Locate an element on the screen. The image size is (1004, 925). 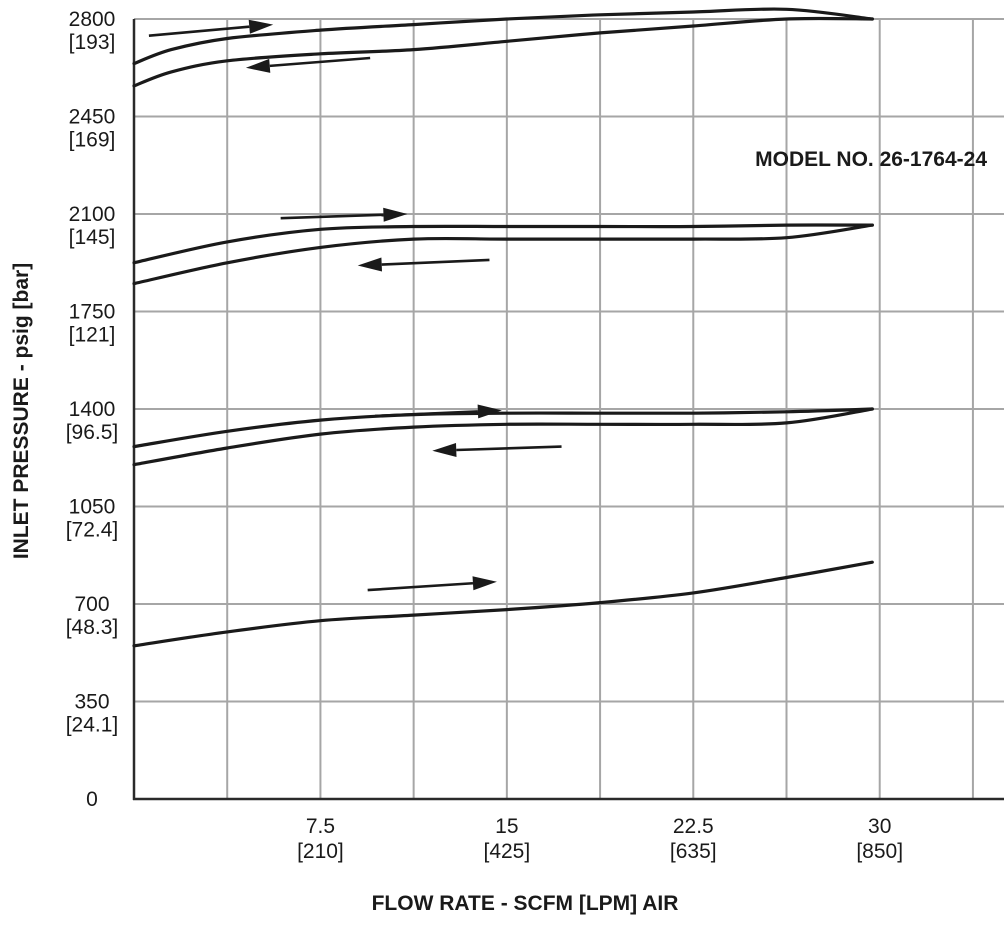
x-tick-label: 22.5 is located at coordinates (693, 826).